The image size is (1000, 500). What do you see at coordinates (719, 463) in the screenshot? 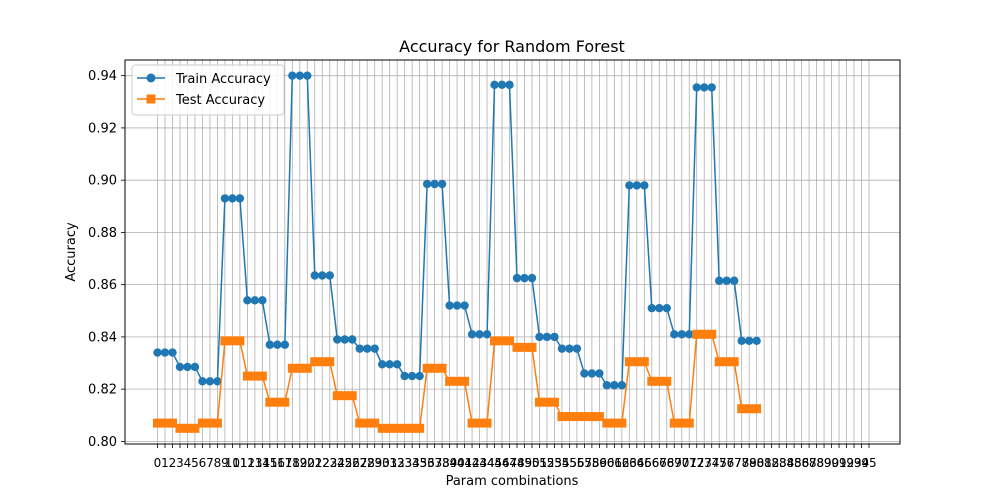
I see `x-tick-label: 75` at bounding box center [719, 463].